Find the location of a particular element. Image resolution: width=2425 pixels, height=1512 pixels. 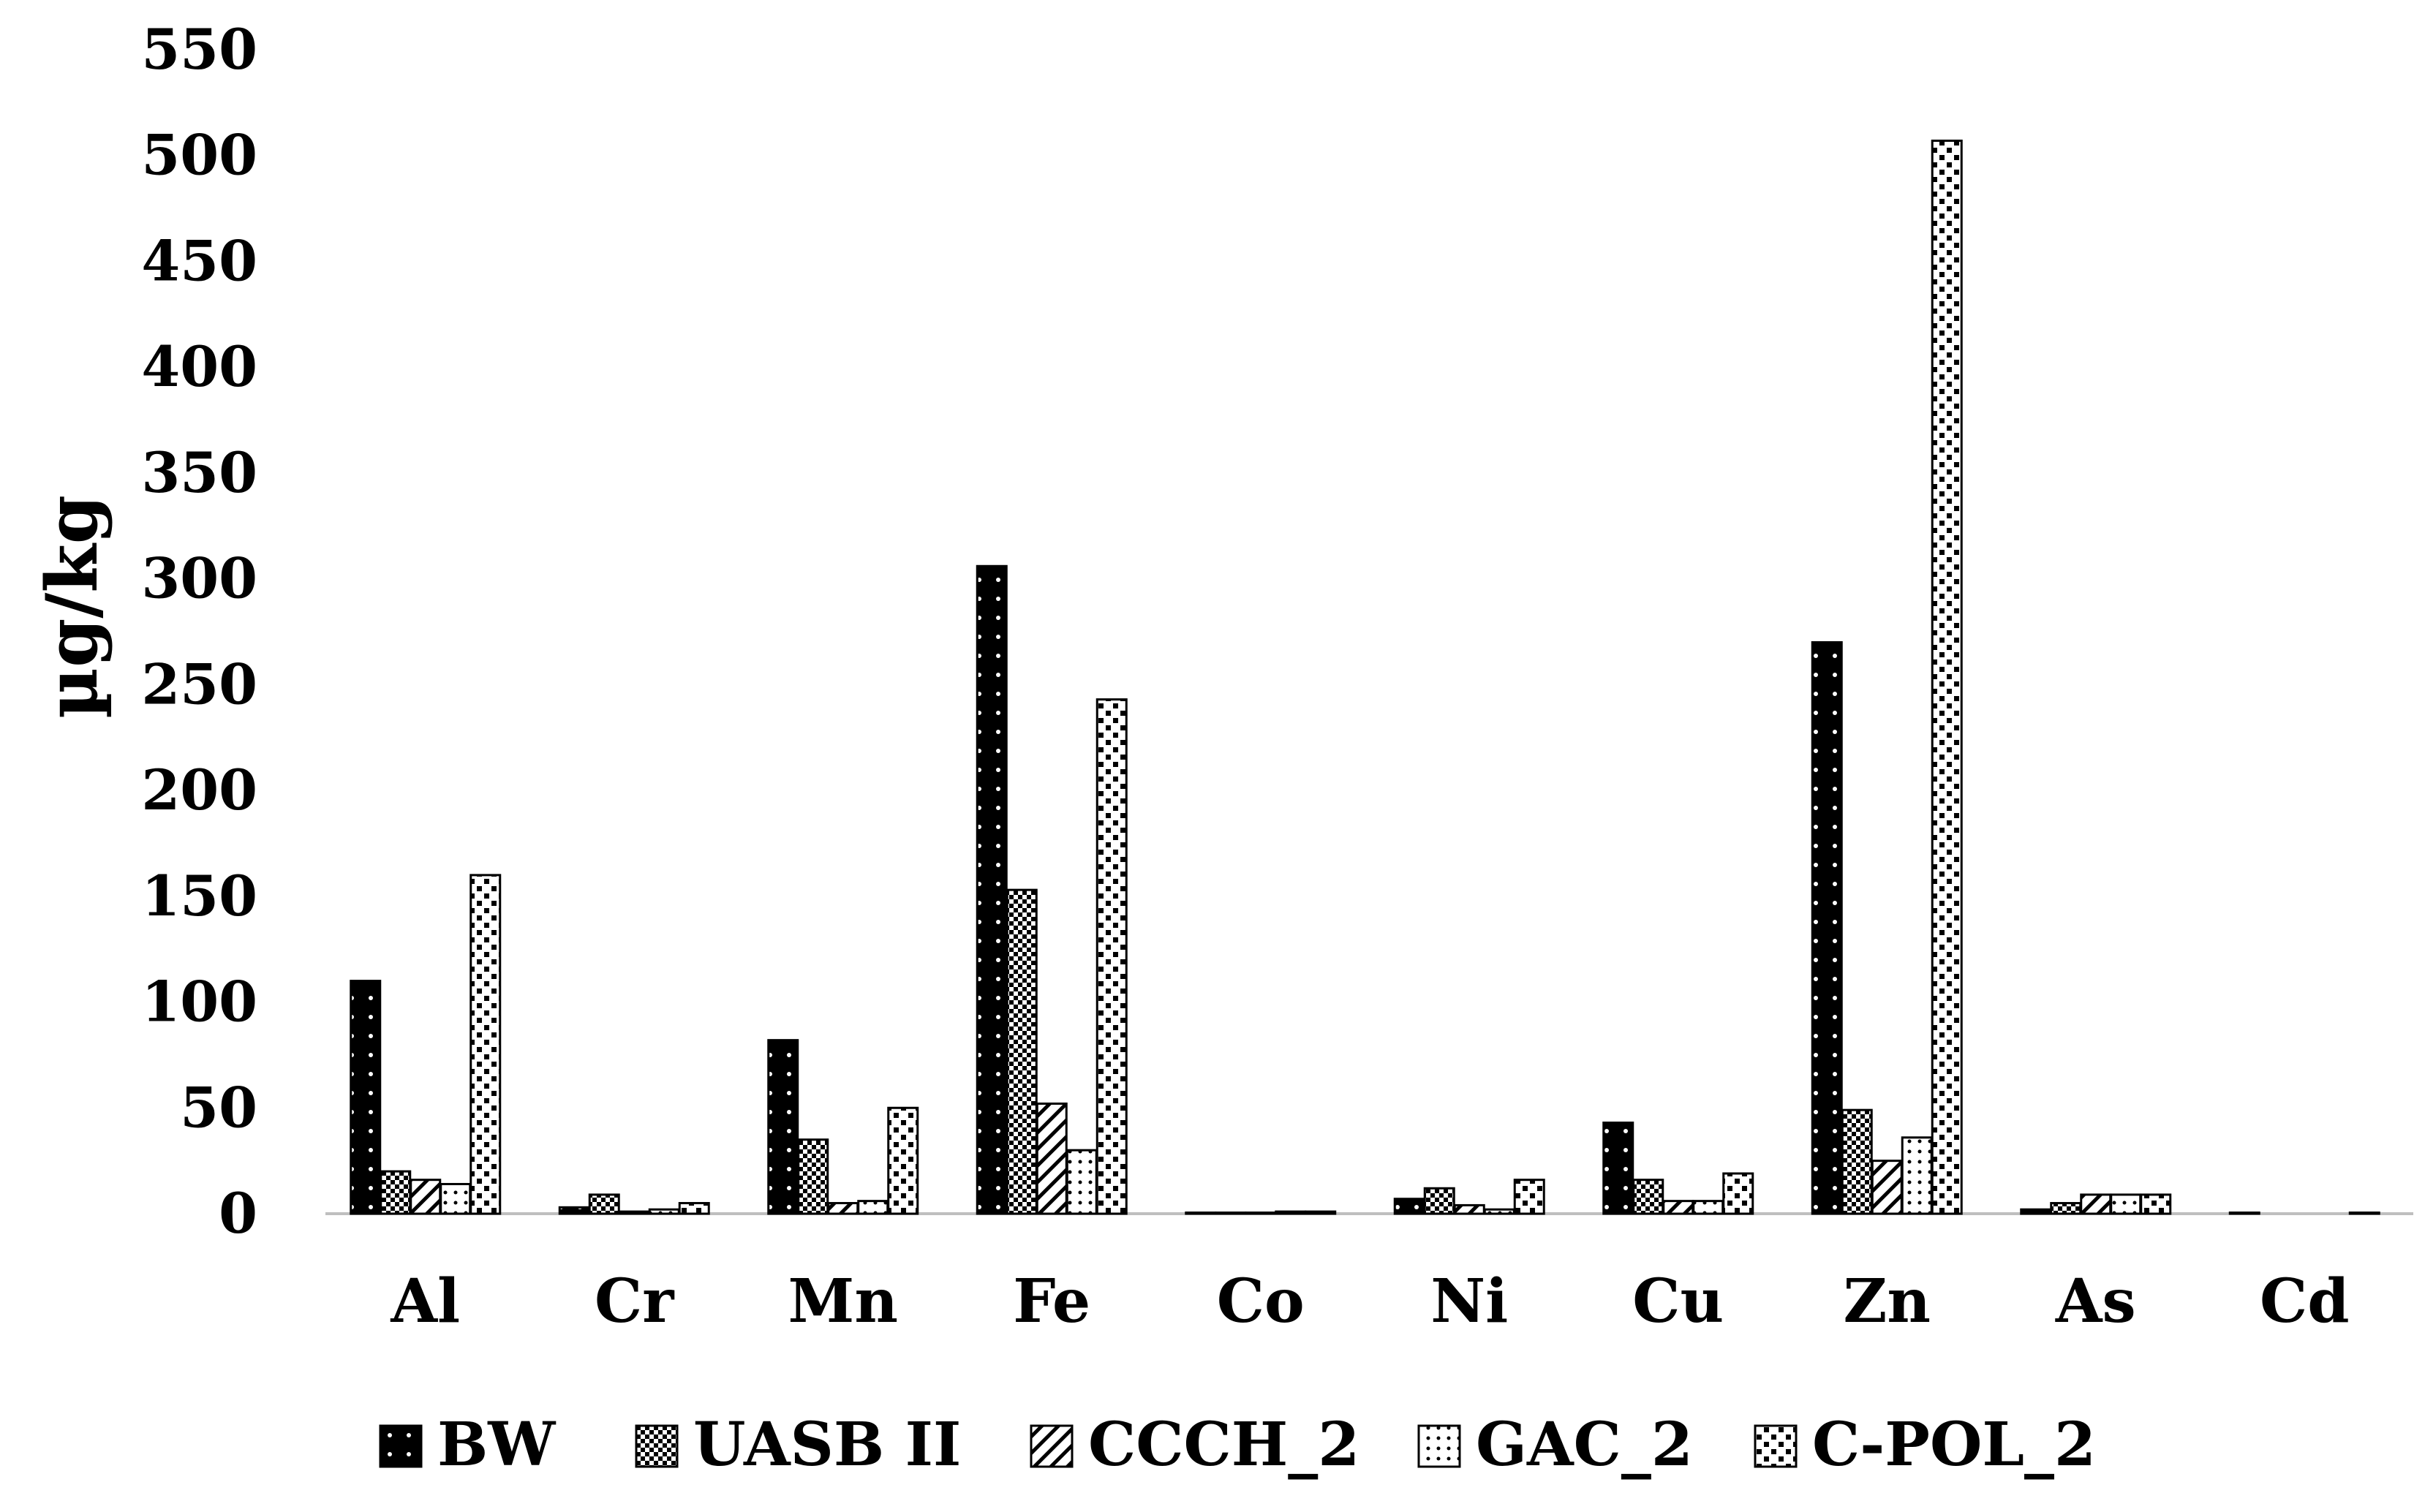

x-tick-label: Cd is located at coordinates (2305, 1301).